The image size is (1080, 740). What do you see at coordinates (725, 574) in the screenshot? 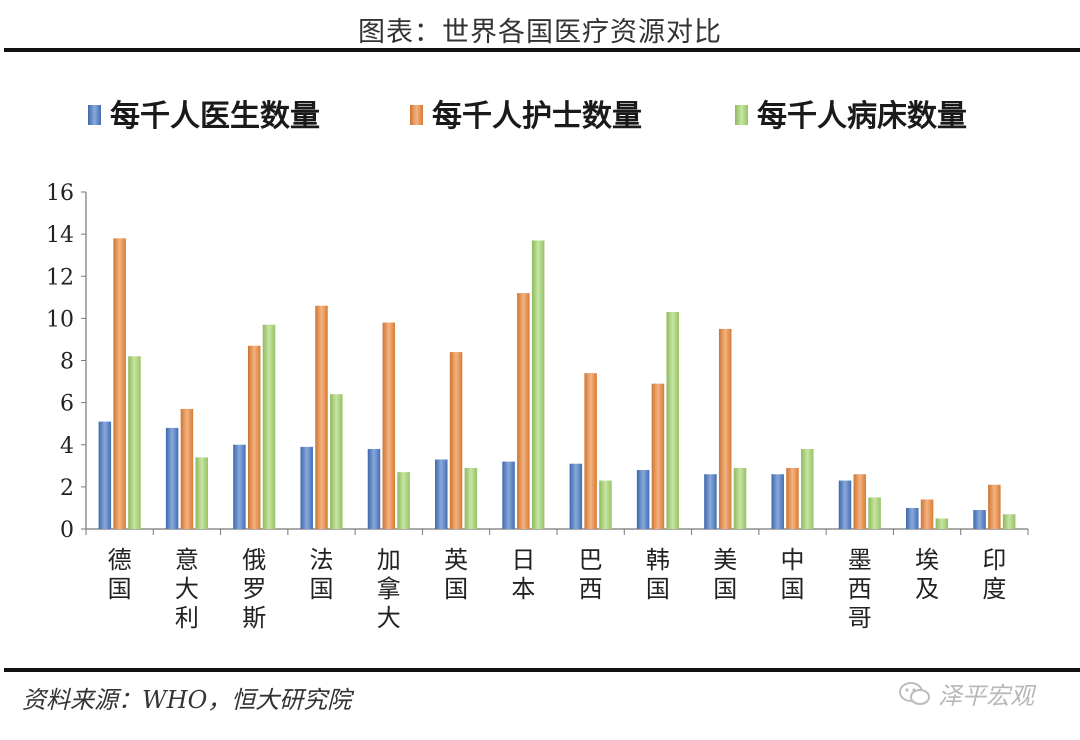
I see `x-tick-label: 美国` at bounding box center [725, 574].